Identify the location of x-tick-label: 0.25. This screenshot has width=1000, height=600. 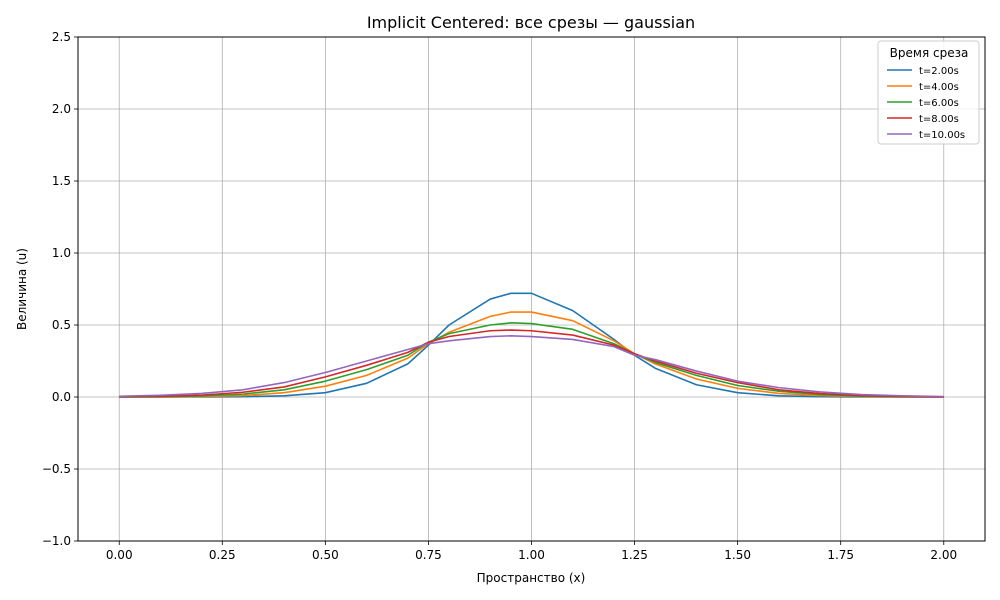
(222, 555).